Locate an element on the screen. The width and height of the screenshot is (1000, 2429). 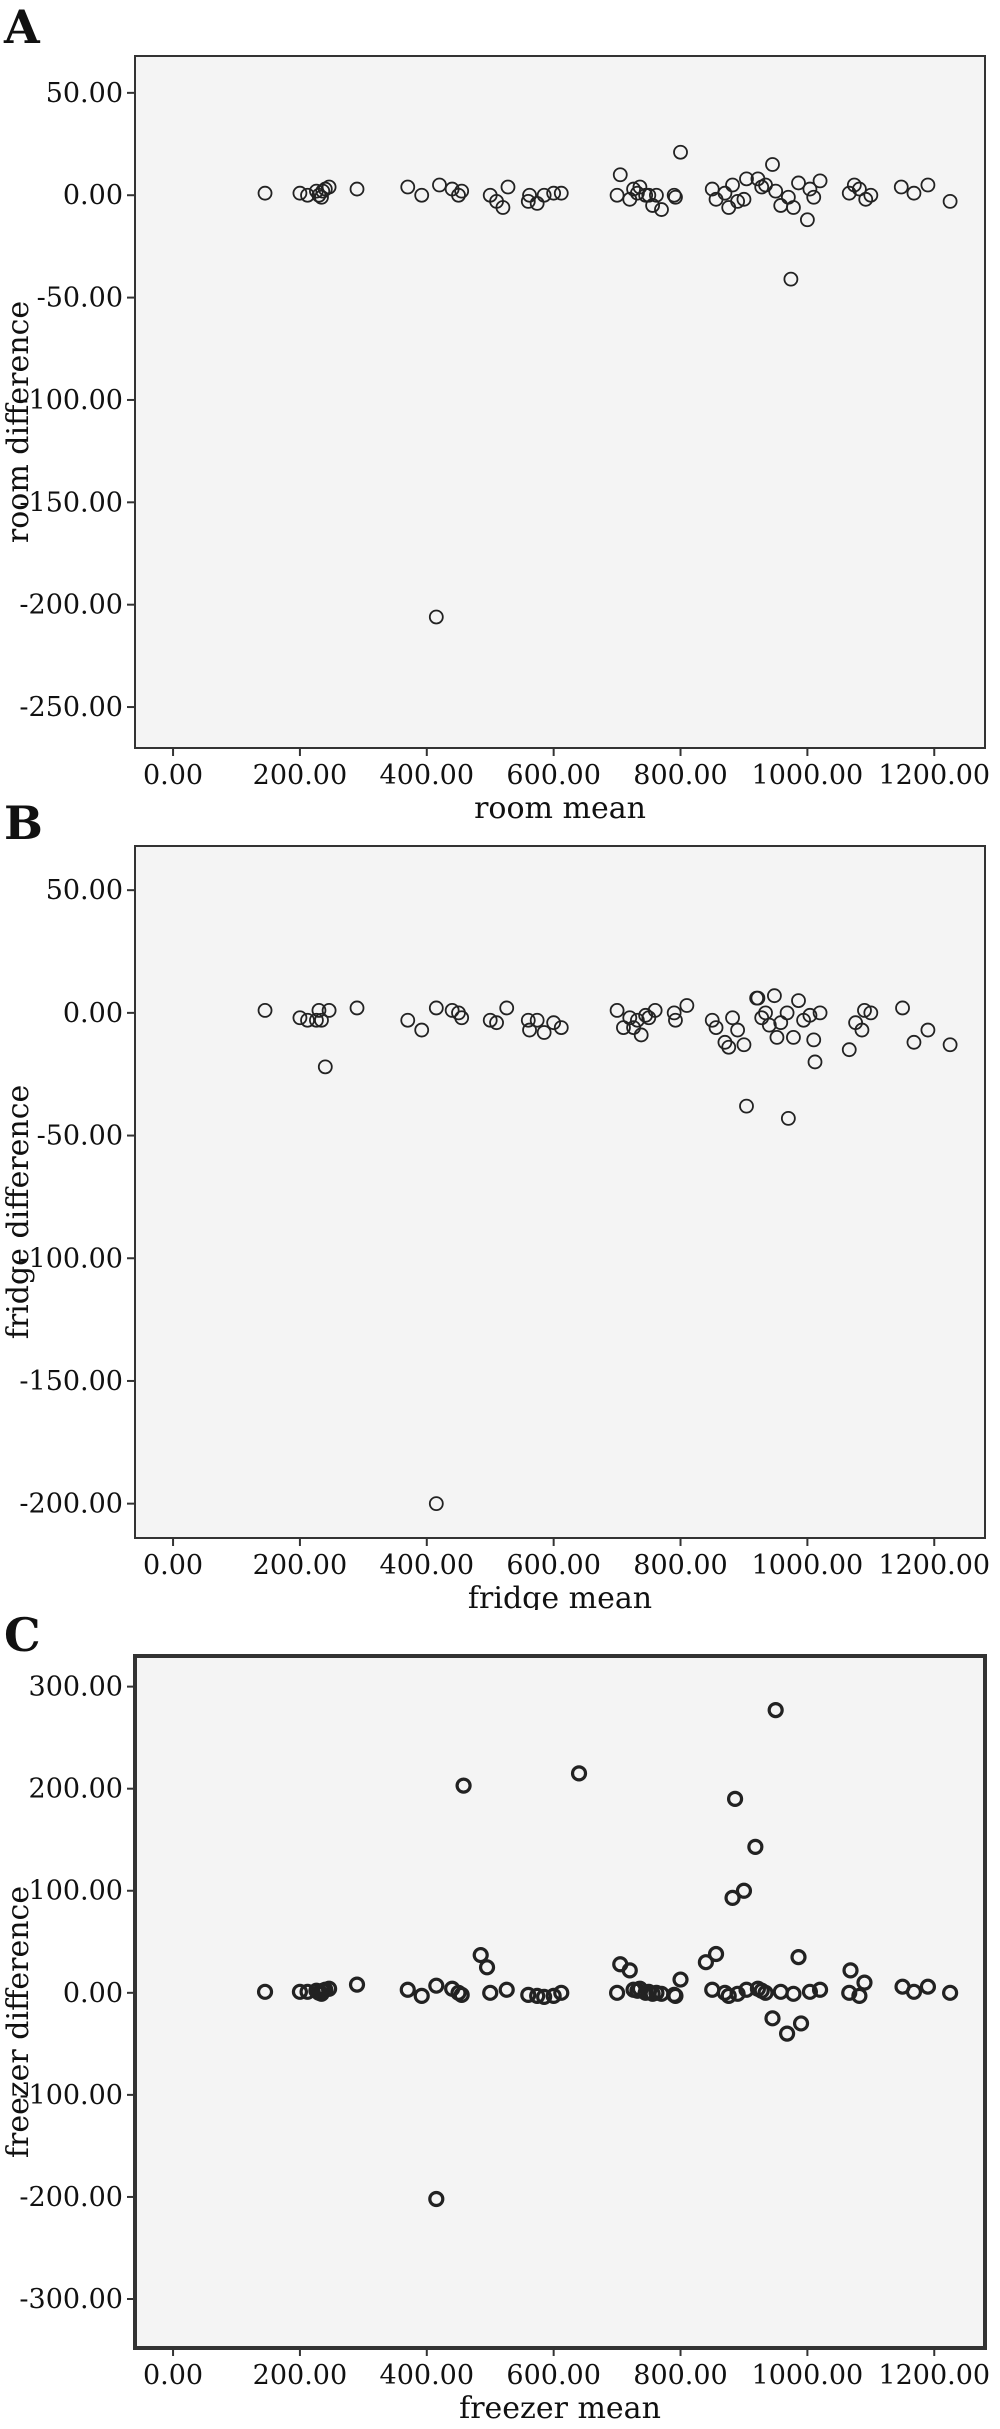
y-tick-label: 300.00 is located at coordinates (76, 1687).